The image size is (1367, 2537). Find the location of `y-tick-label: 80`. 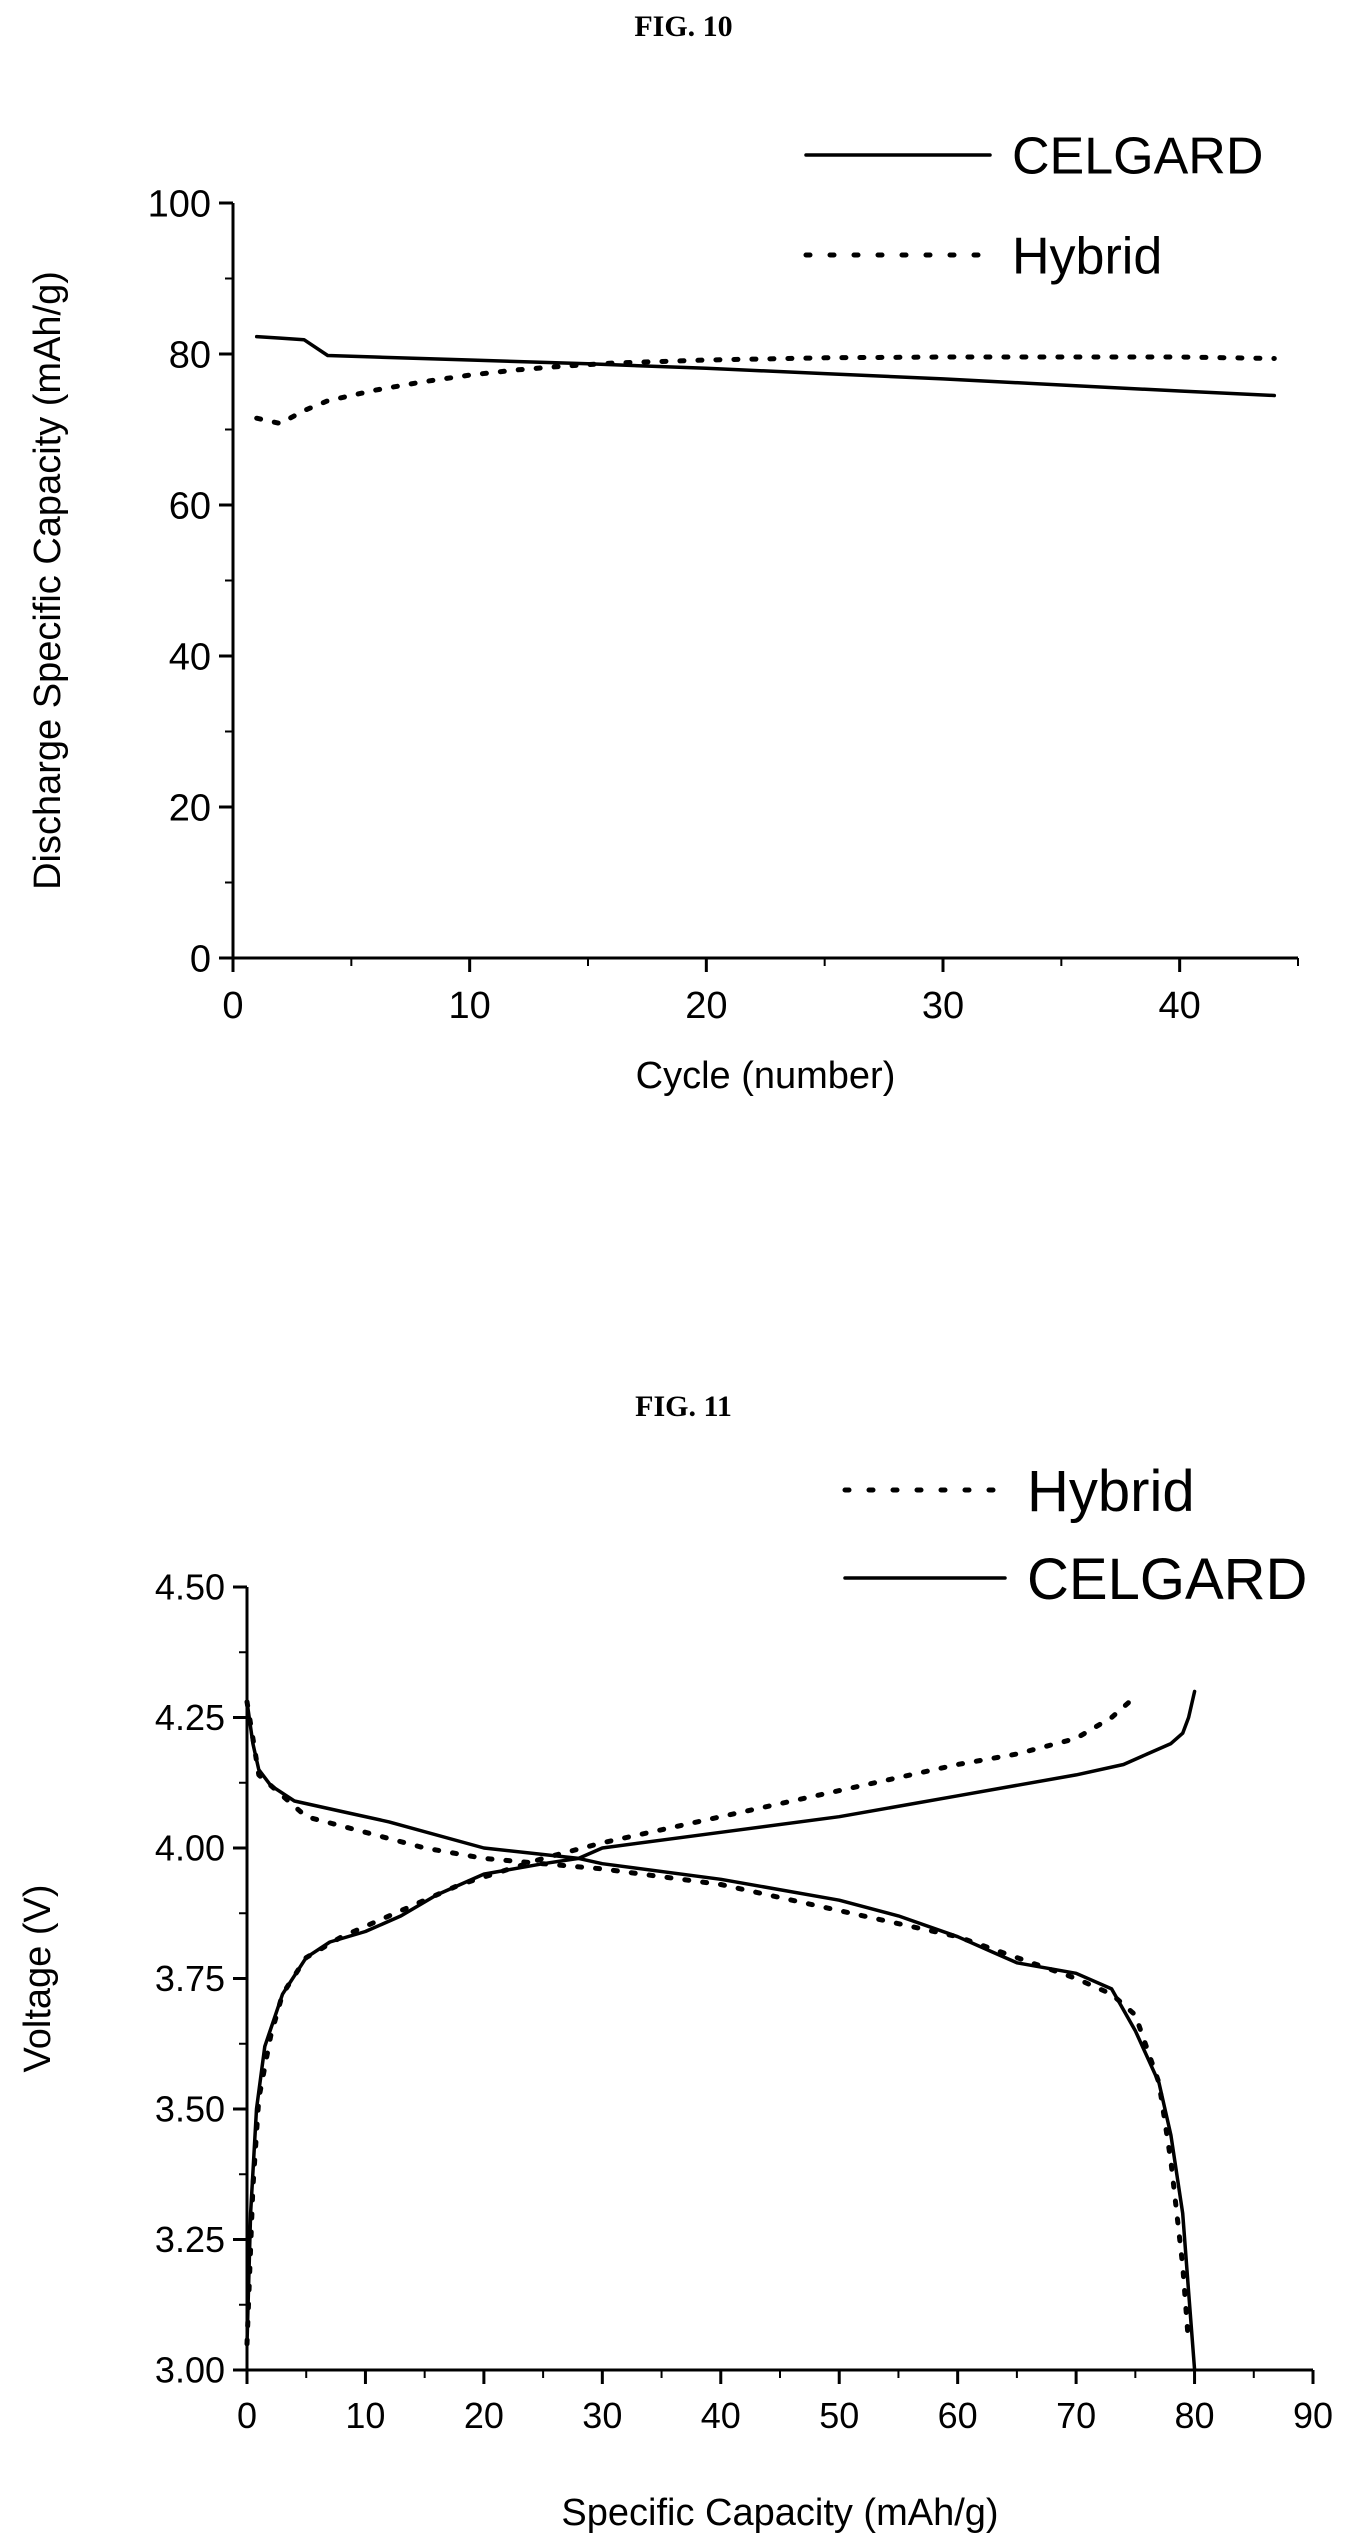

y-tick-label: 80 is located at coordinates (190, 355).